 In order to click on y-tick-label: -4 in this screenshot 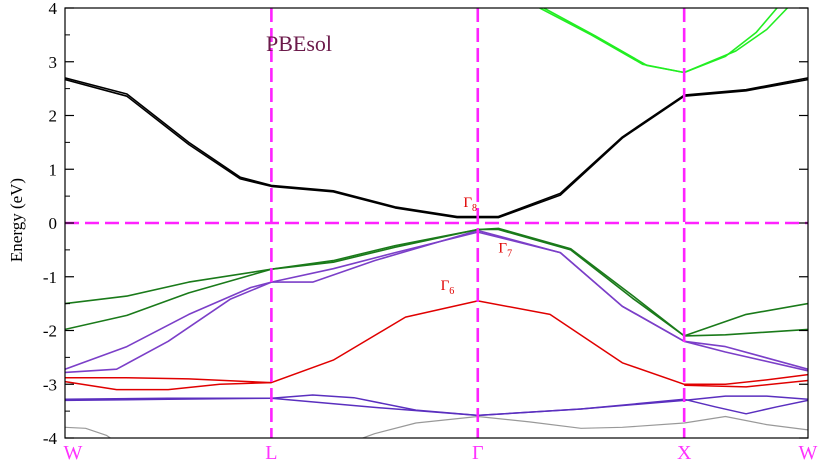, I will do `click(50, 438)`.